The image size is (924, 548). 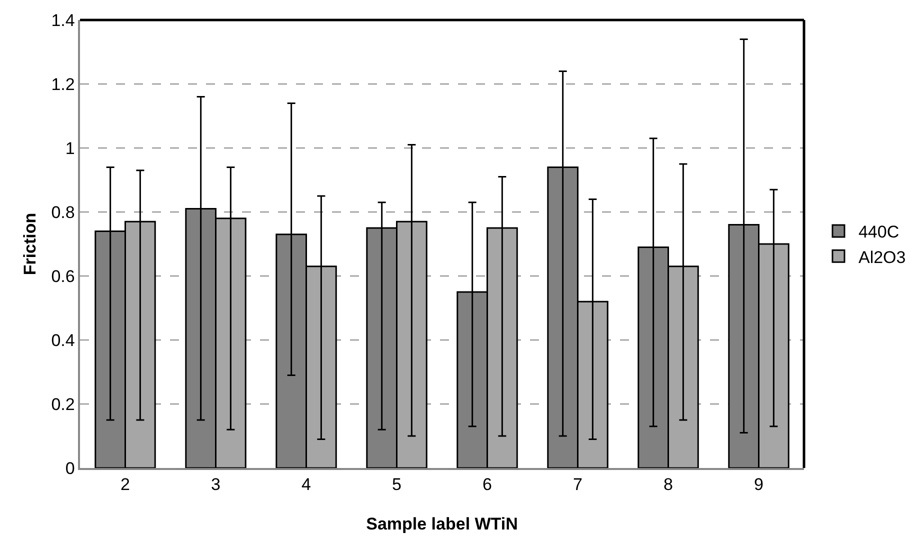 What do you see at coordinates (70, 148) in the screenshot?
I see `y-tick-label: 1` at bounding box center [70, 148].